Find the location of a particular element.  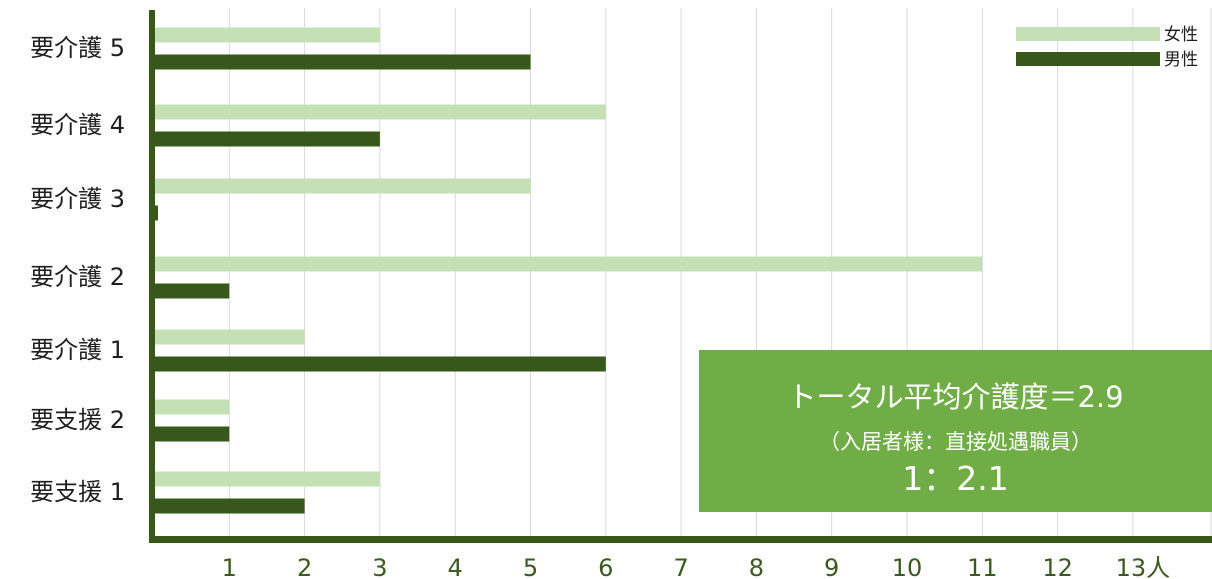

category-label: 要介護 1 is located at coordinates (77, 350).